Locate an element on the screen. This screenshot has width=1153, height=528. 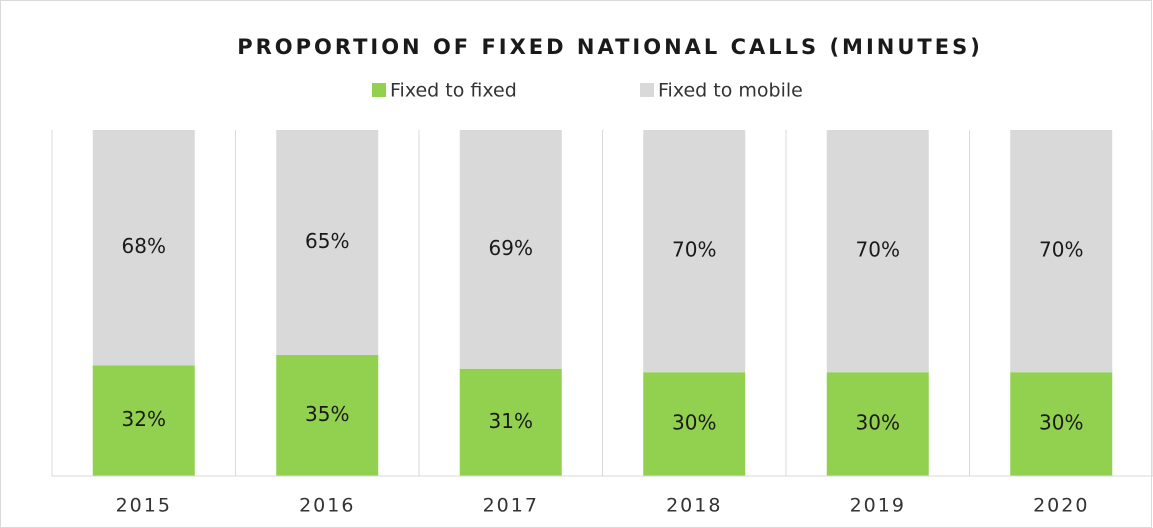
x-tick-label: 2020 is located at coordinates (1061, 506).